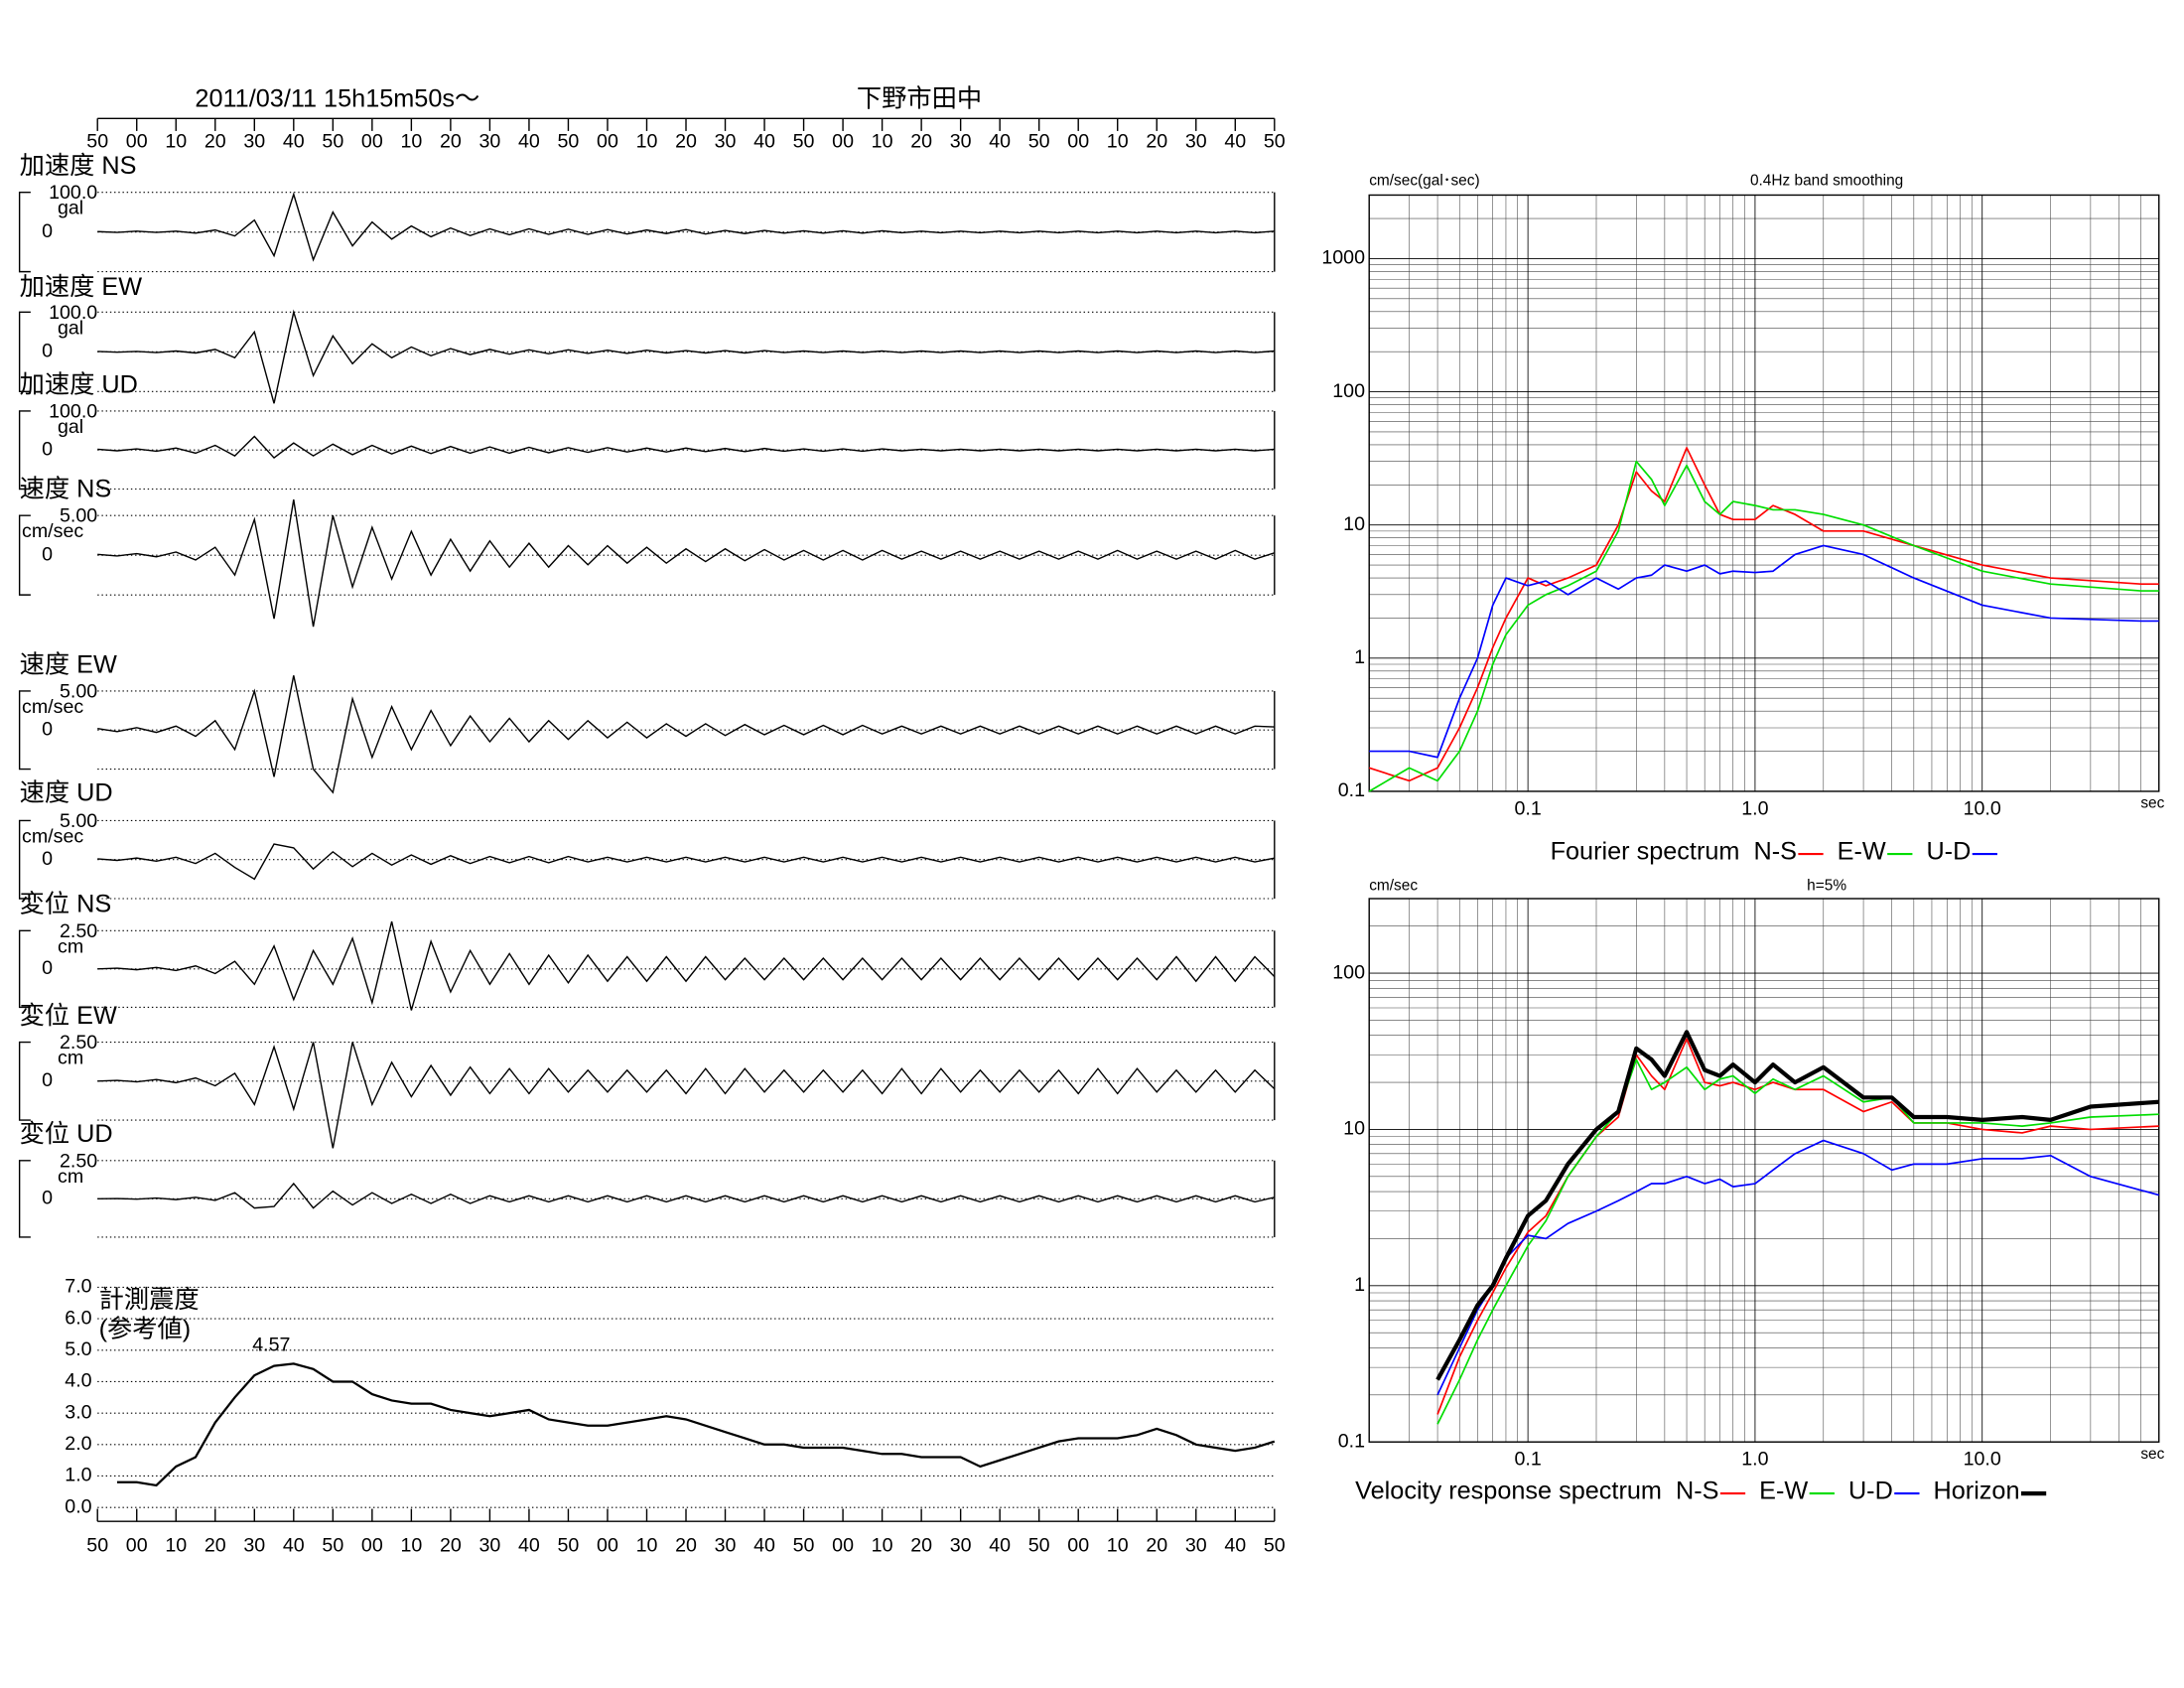 The image size is (2184, 1688). I want to click on y-tick-label: 2.50, so click(78, 1161).